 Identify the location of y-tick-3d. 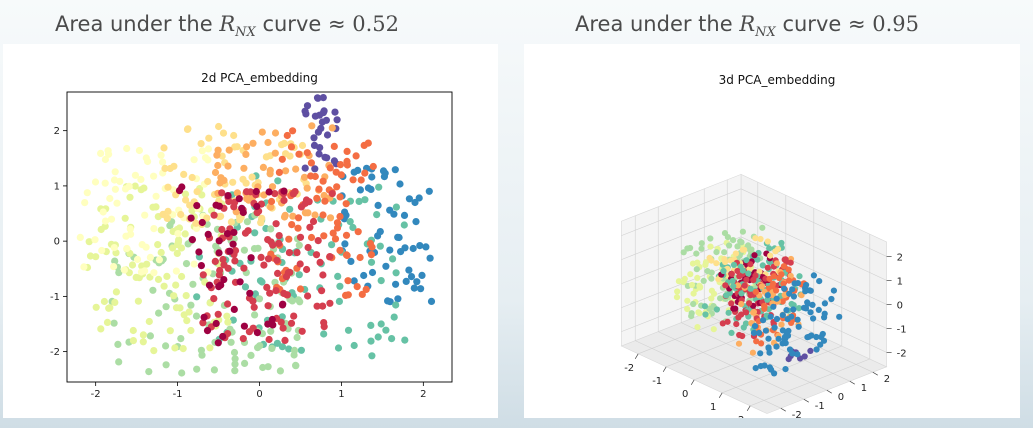
(783, 409).